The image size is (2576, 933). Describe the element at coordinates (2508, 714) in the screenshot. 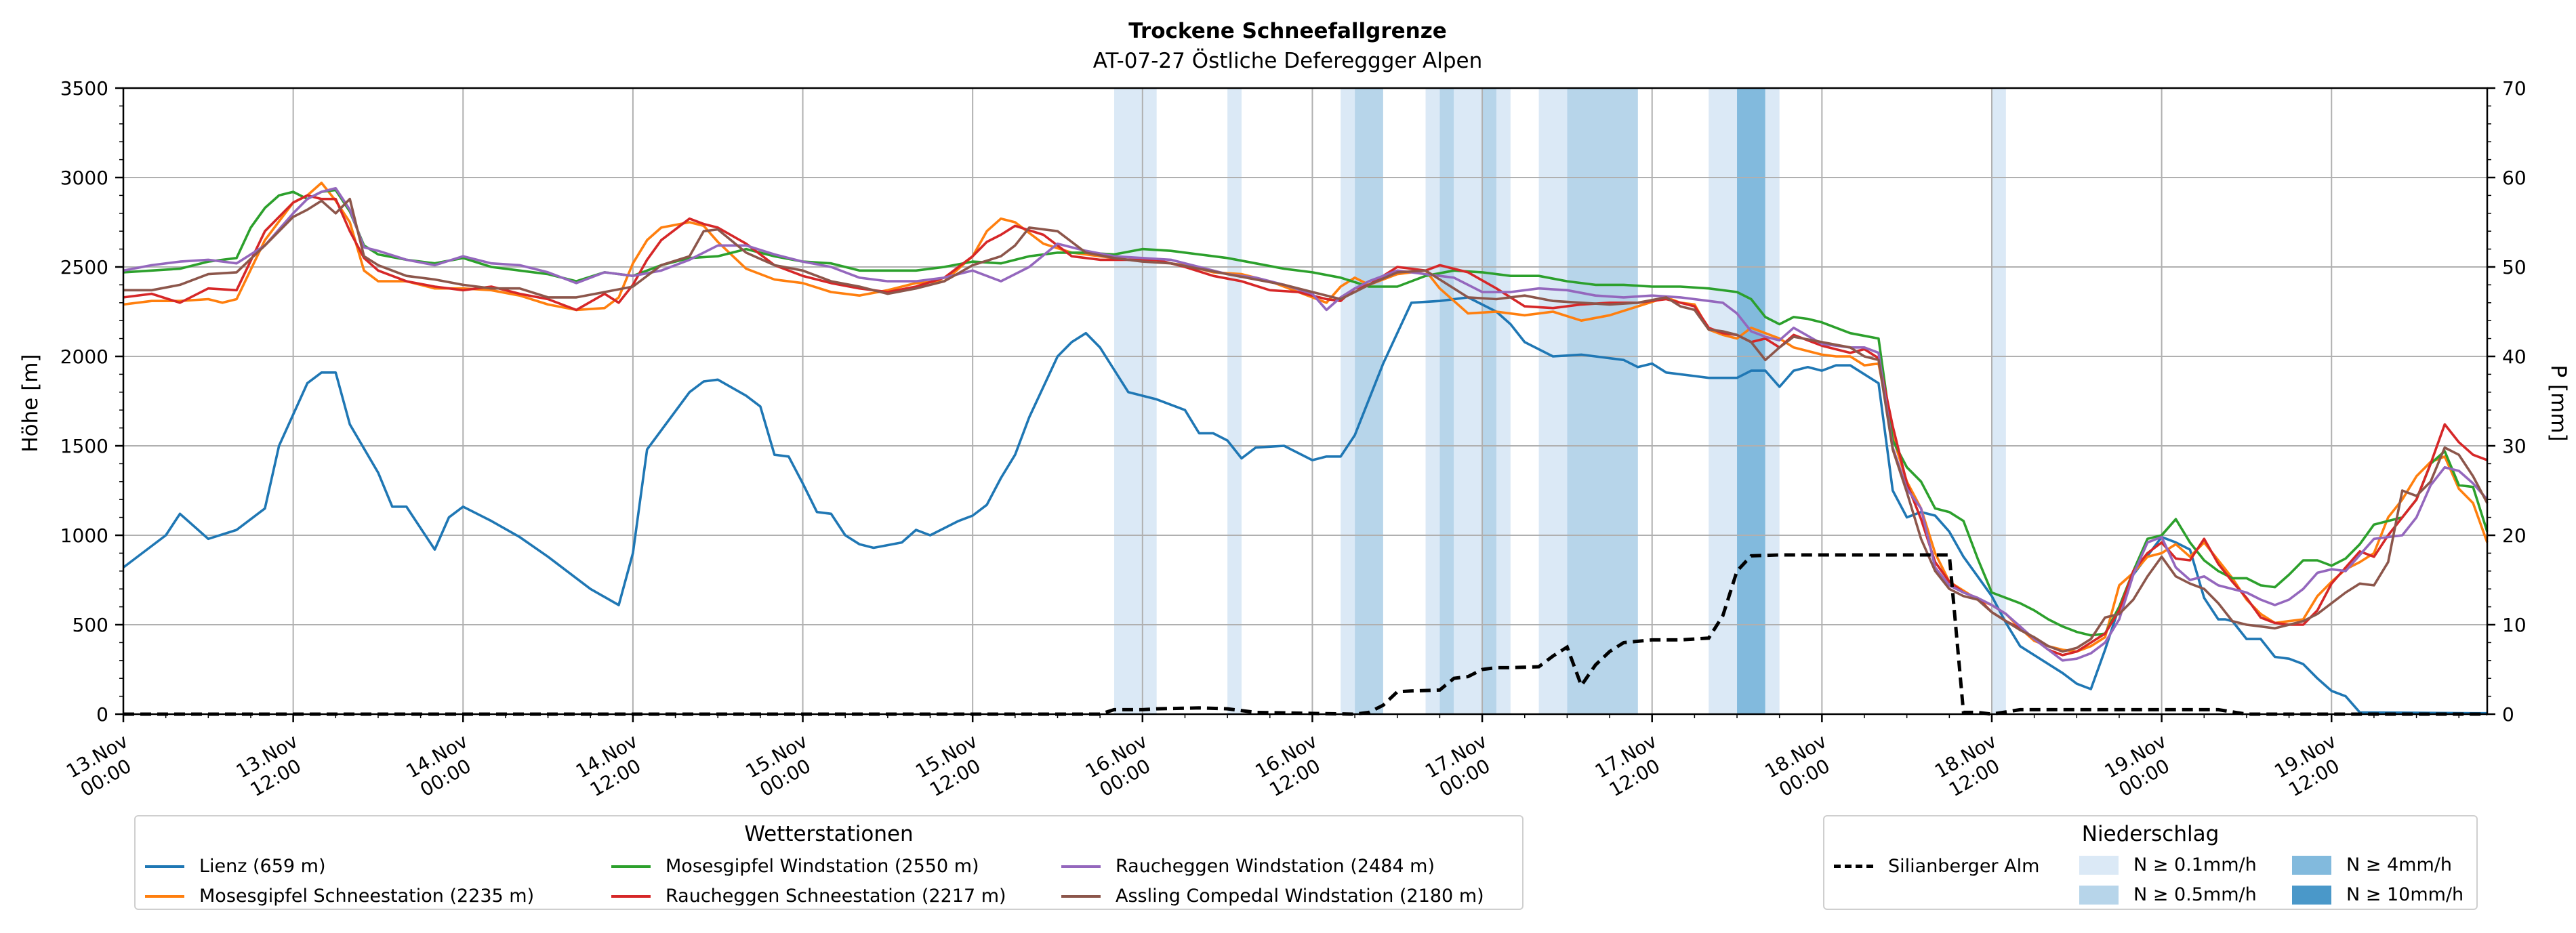

I see `y-right-tick-label-0: 0` at that location.